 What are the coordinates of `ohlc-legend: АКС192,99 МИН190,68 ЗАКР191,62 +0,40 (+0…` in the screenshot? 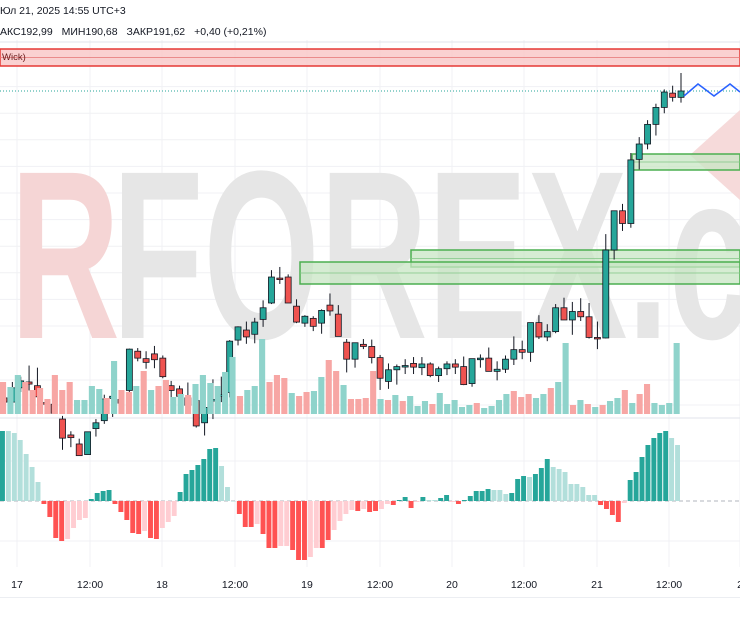 It's located at (136, 32).